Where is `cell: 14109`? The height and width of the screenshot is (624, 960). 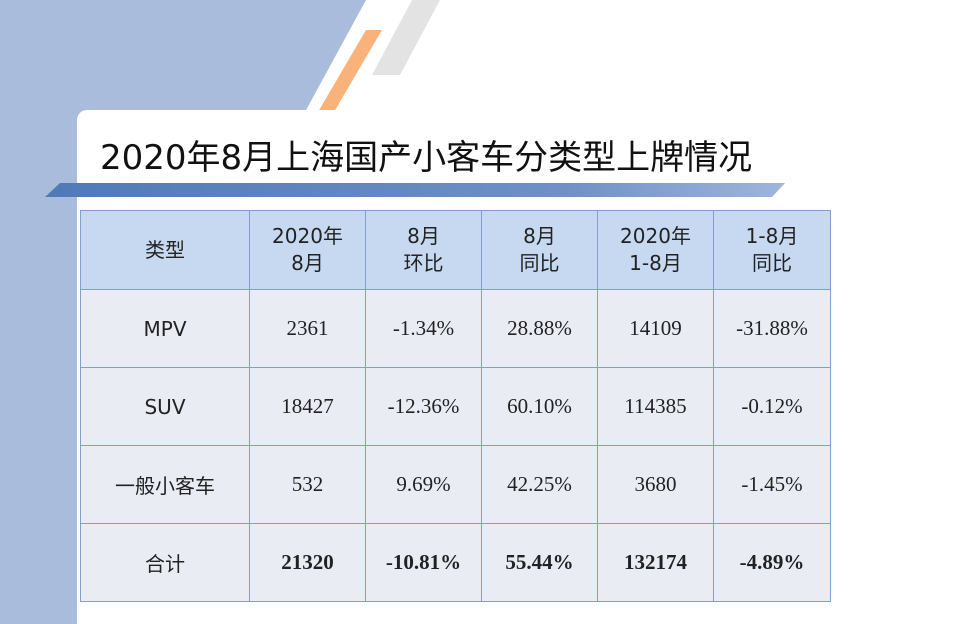
cell: 14109 is located at coordinates (655, 328).